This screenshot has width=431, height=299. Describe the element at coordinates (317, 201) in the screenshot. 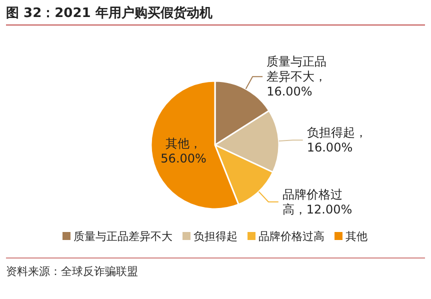

I see `data-label: 品牌价格过高，12.00%` at that location.